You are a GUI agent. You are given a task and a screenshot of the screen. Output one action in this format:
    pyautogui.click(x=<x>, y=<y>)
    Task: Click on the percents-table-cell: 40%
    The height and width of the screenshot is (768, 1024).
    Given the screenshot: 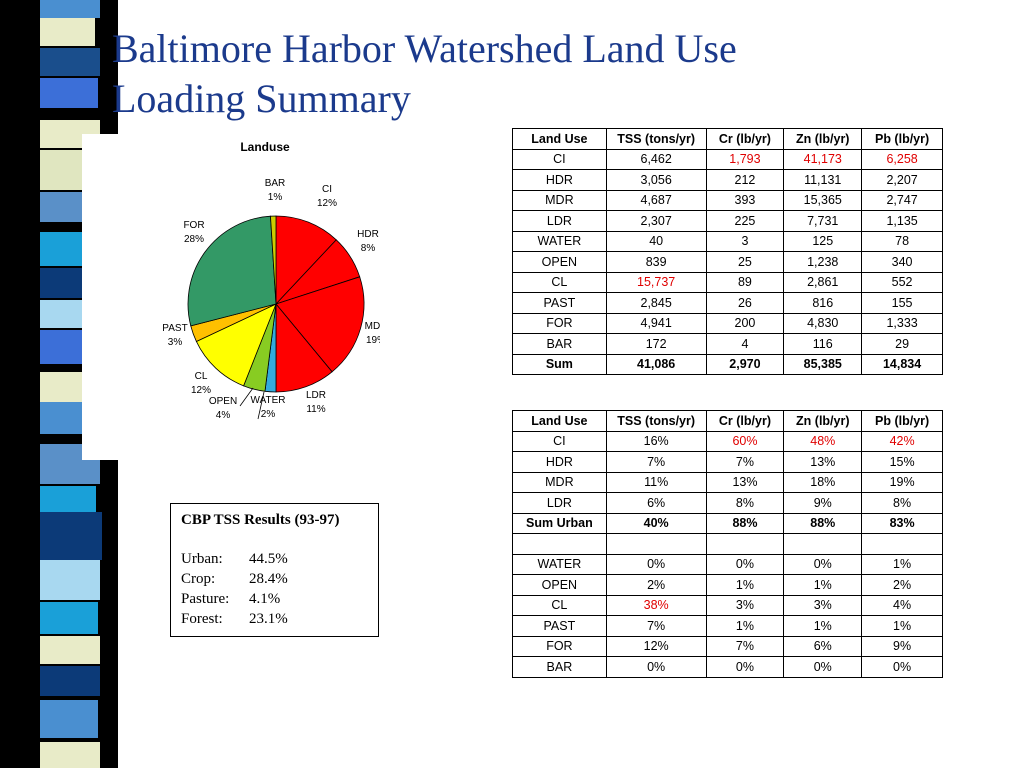 What is the action you would take?
    pyautogui.click(x=656, y=523)
    